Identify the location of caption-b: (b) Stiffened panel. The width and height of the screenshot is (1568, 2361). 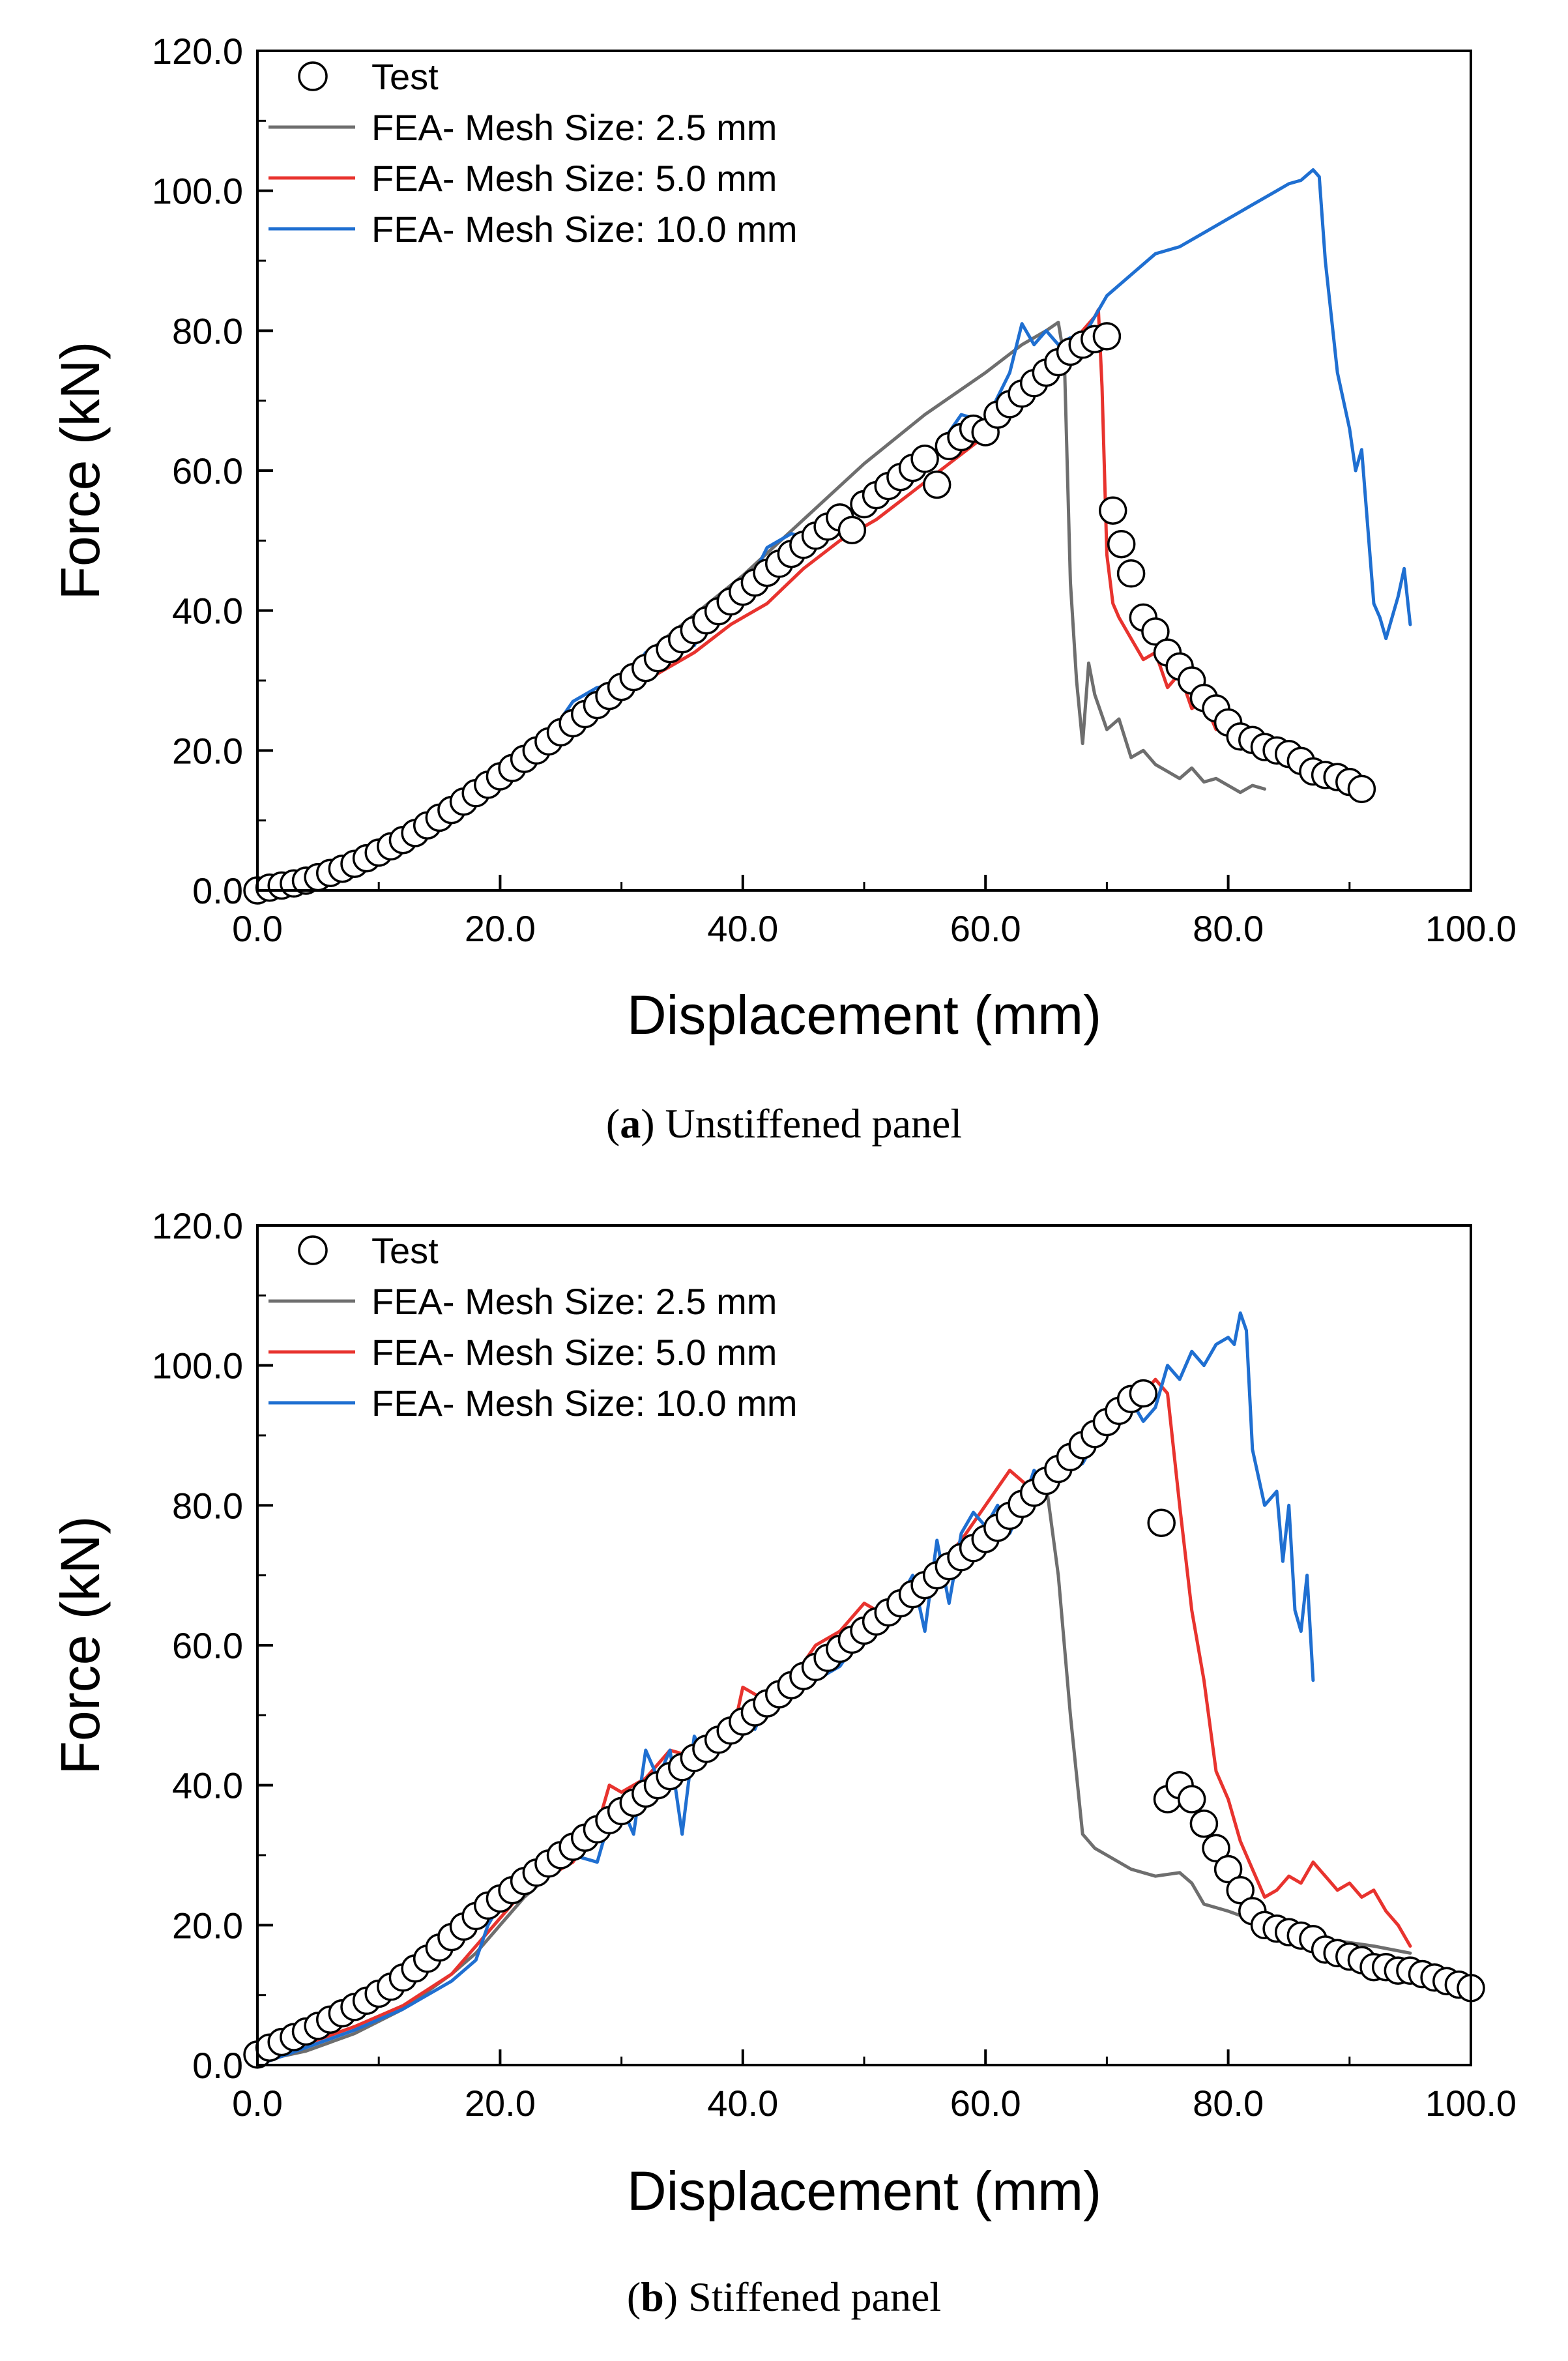
(784, 2297).